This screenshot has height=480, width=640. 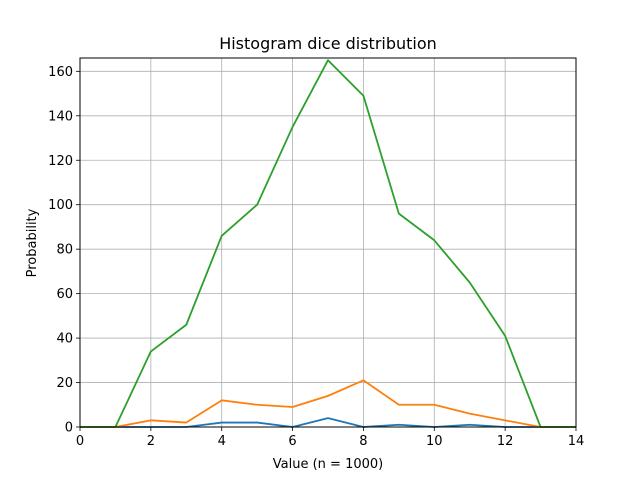 What do you see at coordinates (69, 428) in the screenshot?
I see `y-tick-label: 0` at bounding box center [69, 428].